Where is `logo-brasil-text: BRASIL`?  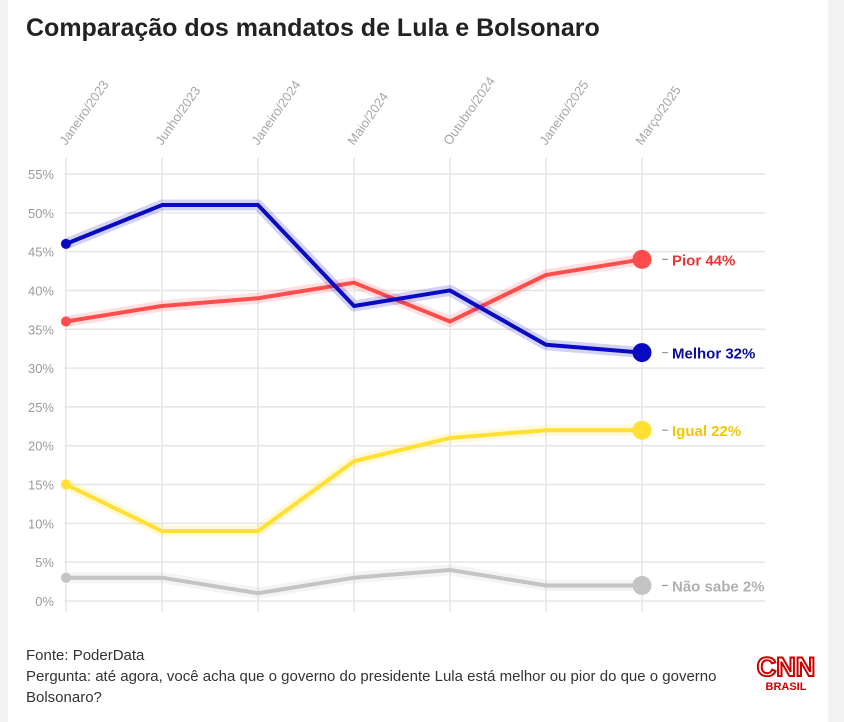
logo-brasil-text: BRASIL is located at coordinates (786, 686).